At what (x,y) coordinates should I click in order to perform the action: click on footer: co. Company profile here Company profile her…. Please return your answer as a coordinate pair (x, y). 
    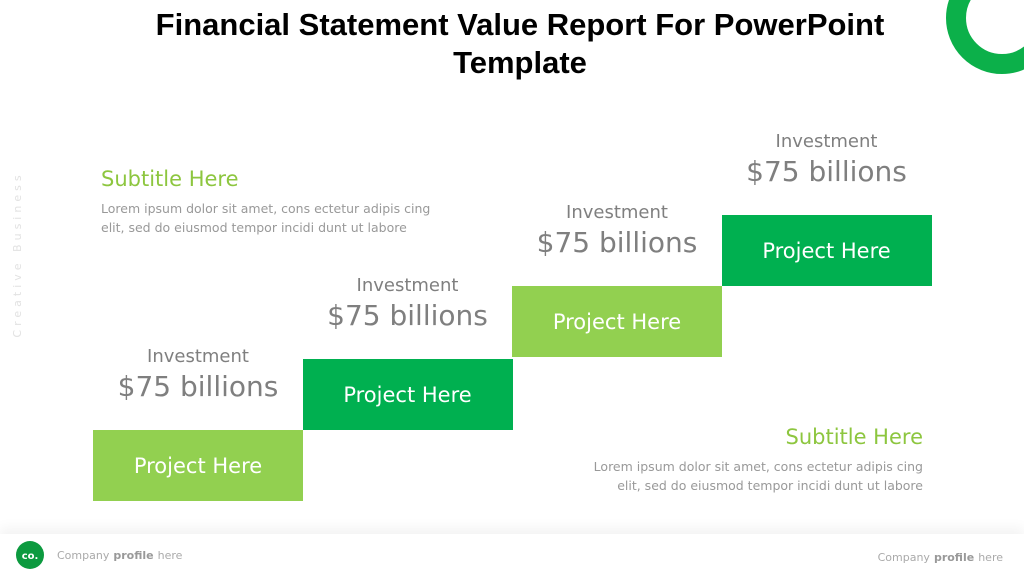
    Looking at the image, I should click on (512, 555).